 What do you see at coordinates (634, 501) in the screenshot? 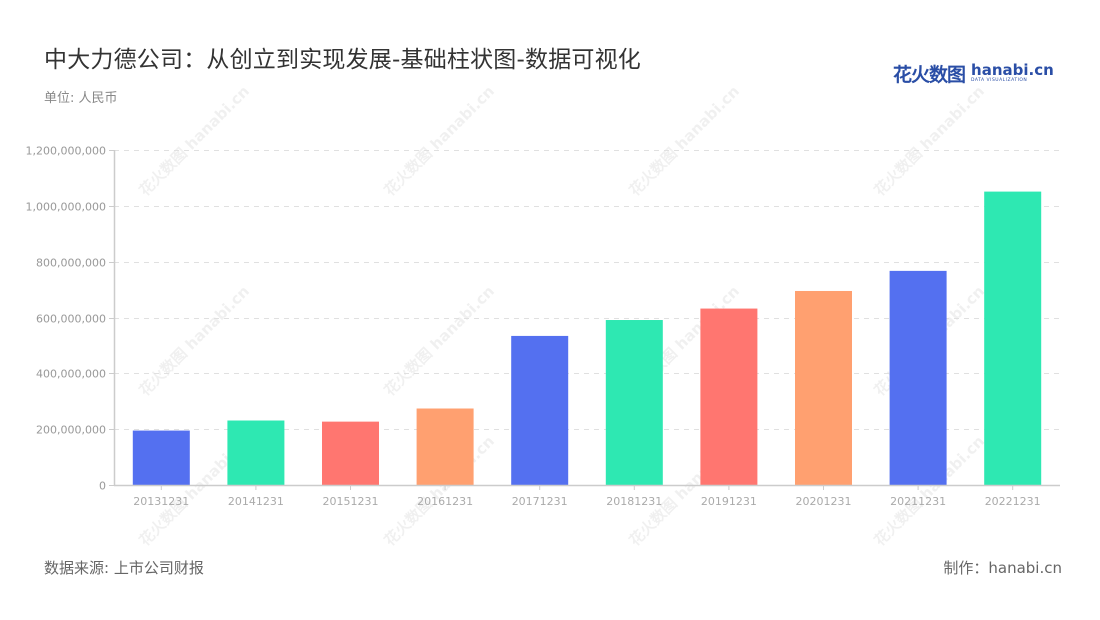
I see `x-tick-label: 20181231` at bounding box center [634, 501].